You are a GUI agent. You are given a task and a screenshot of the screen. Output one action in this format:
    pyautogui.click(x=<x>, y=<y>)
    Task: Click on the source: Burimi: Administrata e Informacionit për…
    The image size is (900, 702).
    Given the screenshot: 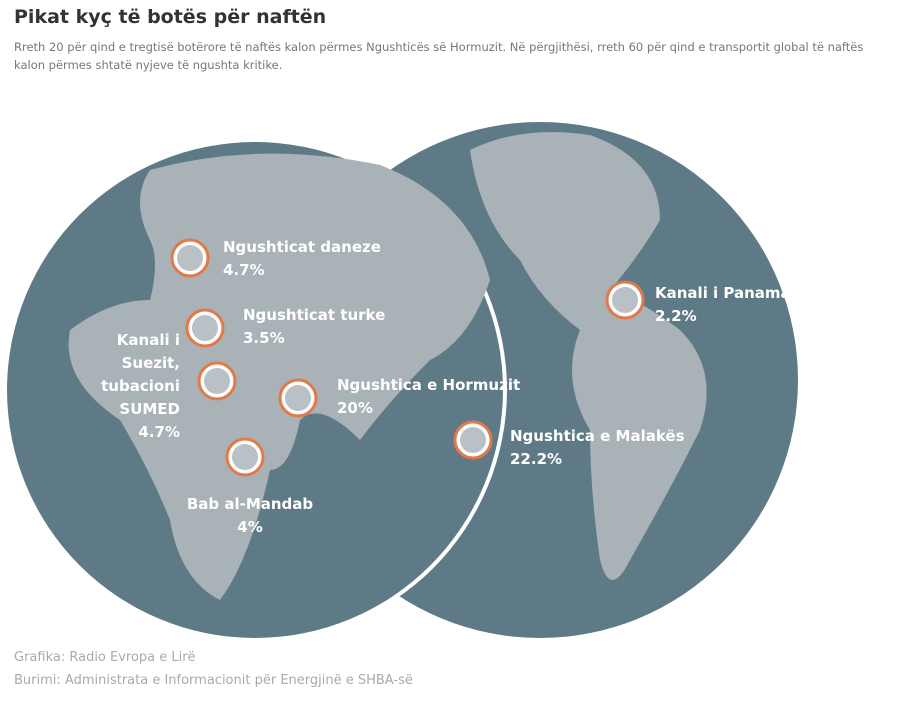 What is the action you would take?
    pyautogui.click(x=213, y=680)
    